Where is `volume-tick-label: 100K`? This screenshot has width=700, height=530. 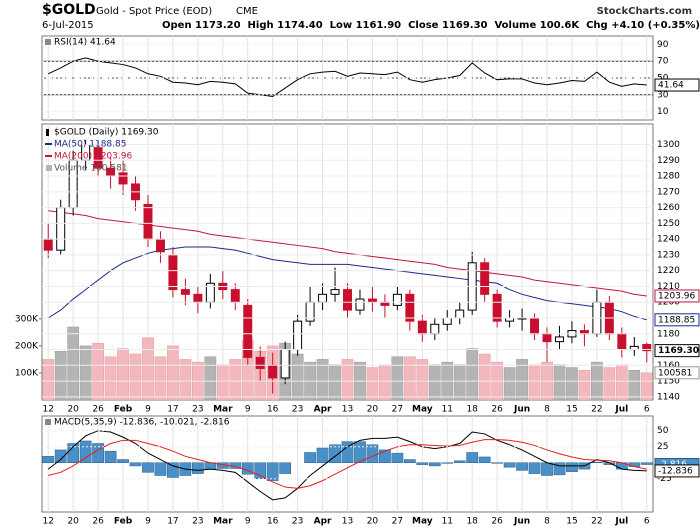 volume-tick-label: 100K is located at coordinates (27, 373).